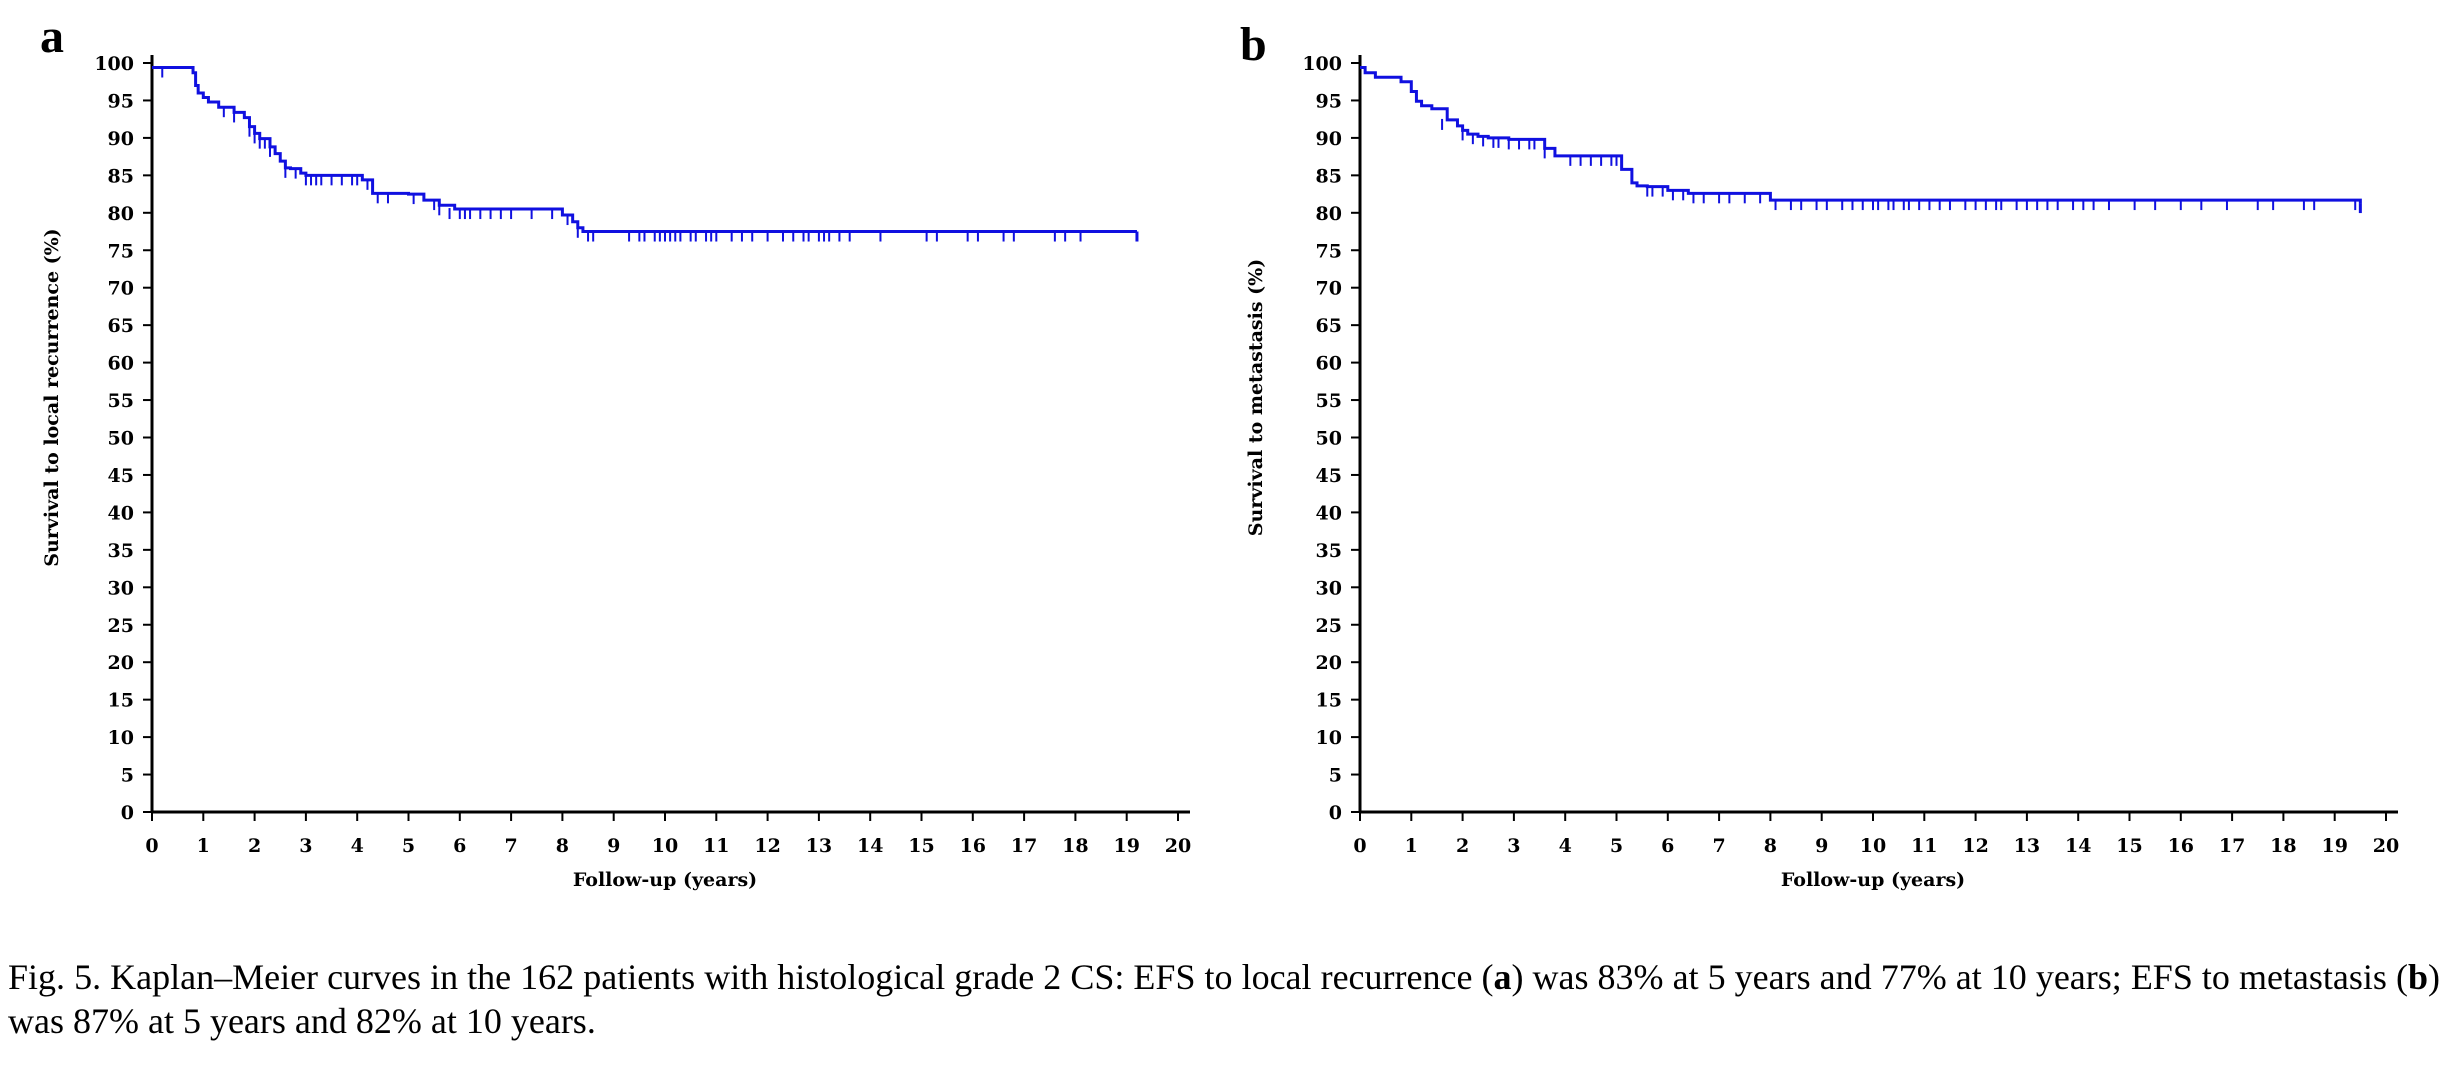 The width and height of the screenshot is (2448, 1084). What do you see at coordinates (1253, 44) in the screenshot?
I see `panel-label-b: b` at bounding box center [1253, 44].